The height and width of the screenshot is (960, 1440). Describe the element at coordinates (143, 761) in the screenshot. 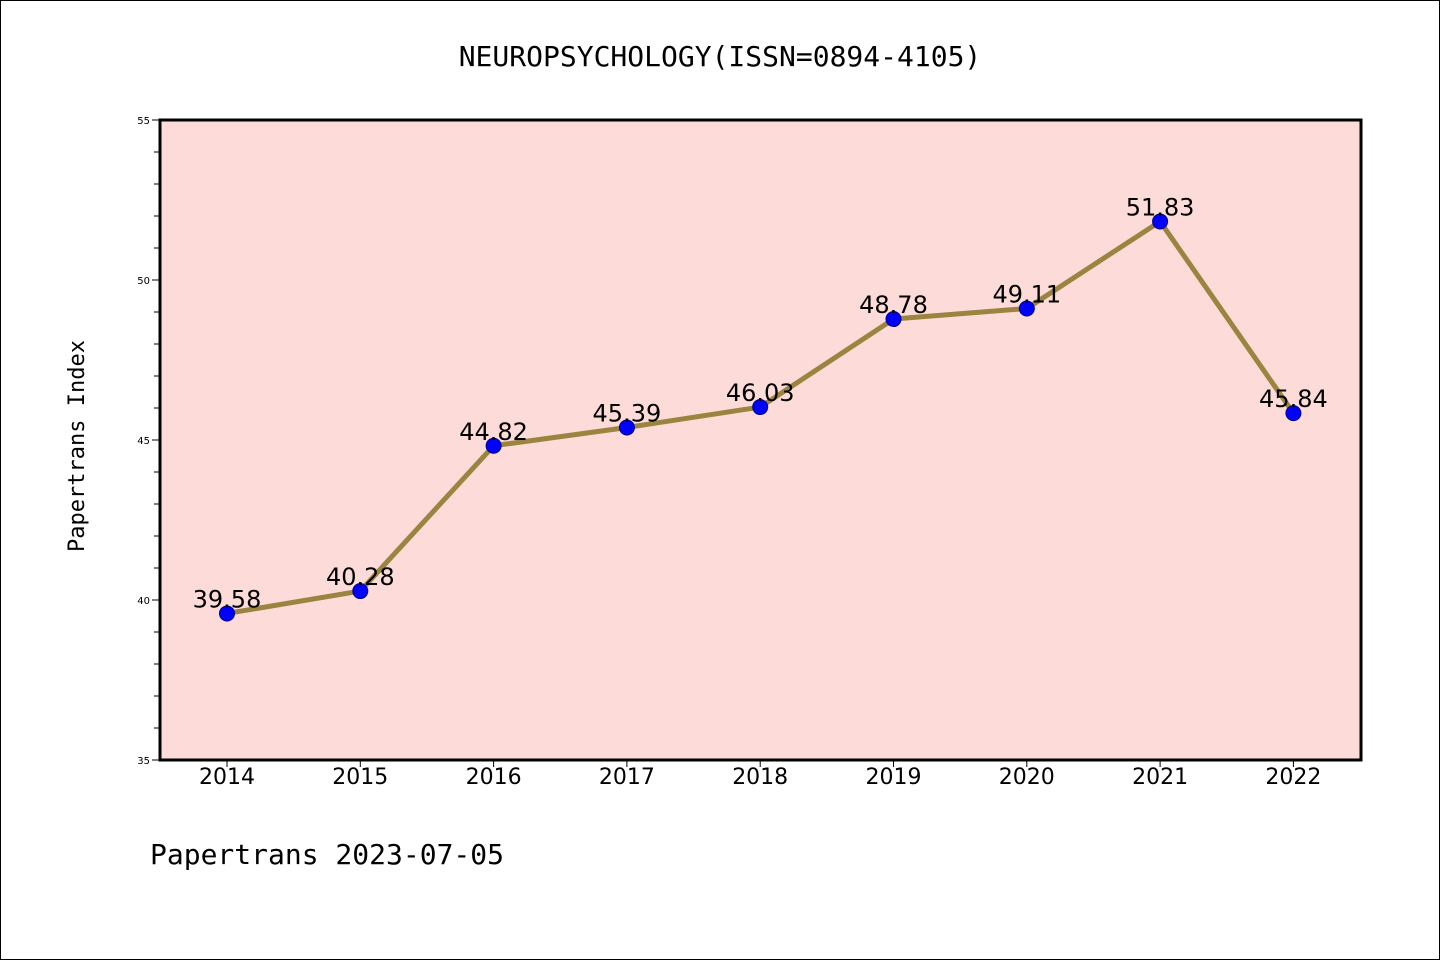

I see `y-tick-label: 35` at that location.